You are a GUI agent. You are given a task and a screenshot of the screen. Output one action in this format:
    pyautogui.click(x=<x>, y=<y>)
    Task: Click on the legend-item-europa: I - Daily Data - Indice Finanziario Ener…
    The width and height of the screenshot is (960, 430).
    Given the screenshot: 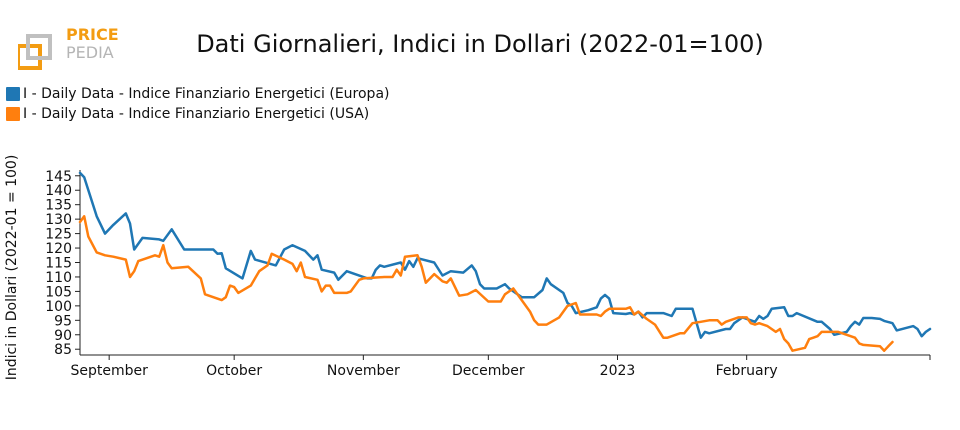 What is the action you would take?
    pyautogui.click(x=197, y=94)
    